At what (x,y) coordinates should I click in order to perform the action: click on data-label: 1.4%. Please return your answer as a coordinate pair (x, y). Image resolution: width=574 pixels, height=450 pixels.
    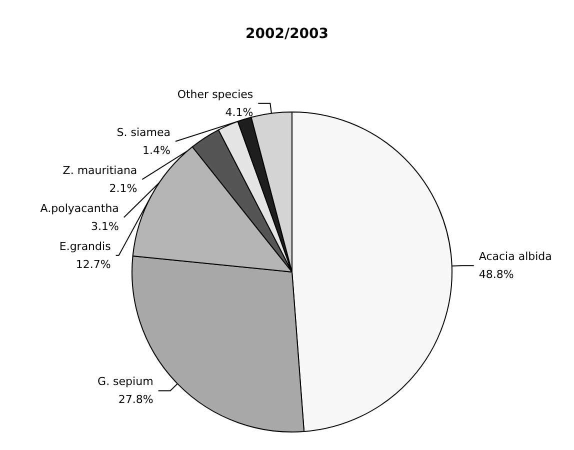
    Looking at the image, I should click on (156, 150).